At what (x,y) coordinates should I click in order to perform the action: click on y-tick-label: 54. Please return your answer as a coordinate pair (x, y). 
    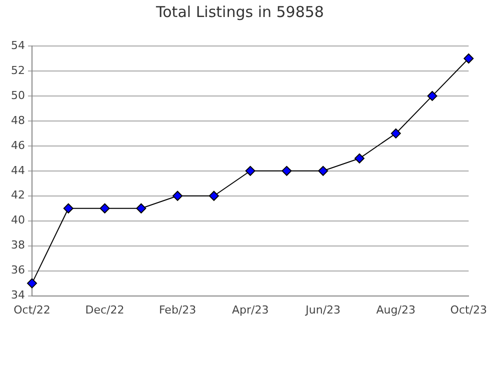
    Looking at the image, I should click on (17, 45).